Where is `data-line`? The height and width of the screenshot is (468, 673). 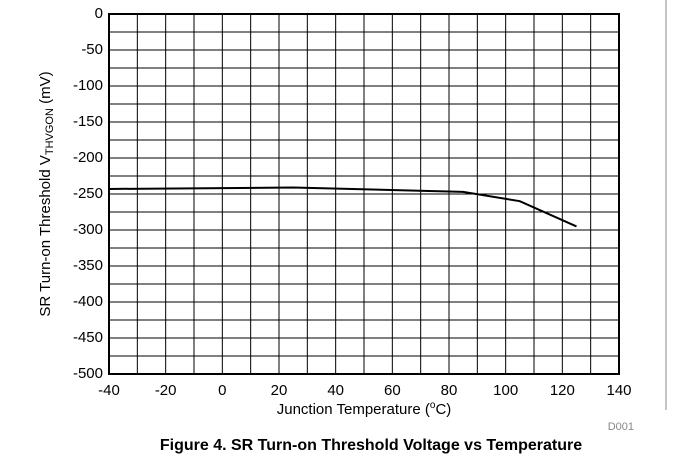
data-line is located at coordinates (342, 207).